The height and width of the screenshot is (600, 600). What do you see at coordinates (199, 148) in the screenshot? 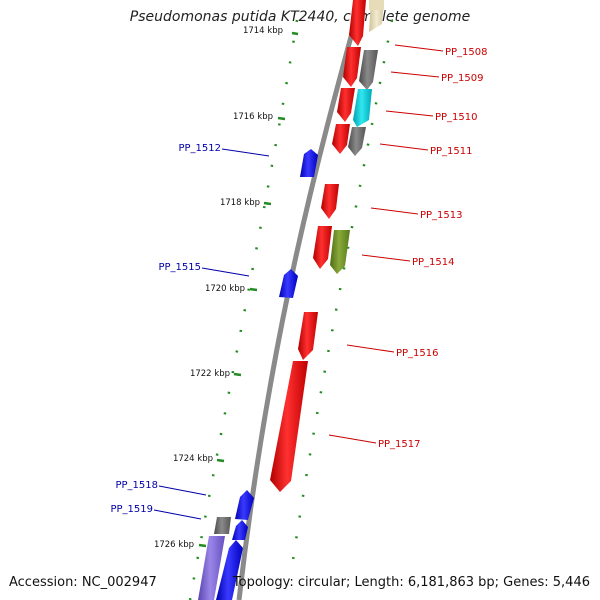
I see `gene-label-PP_1512: PP_1512` at bounding box center [199, 148].